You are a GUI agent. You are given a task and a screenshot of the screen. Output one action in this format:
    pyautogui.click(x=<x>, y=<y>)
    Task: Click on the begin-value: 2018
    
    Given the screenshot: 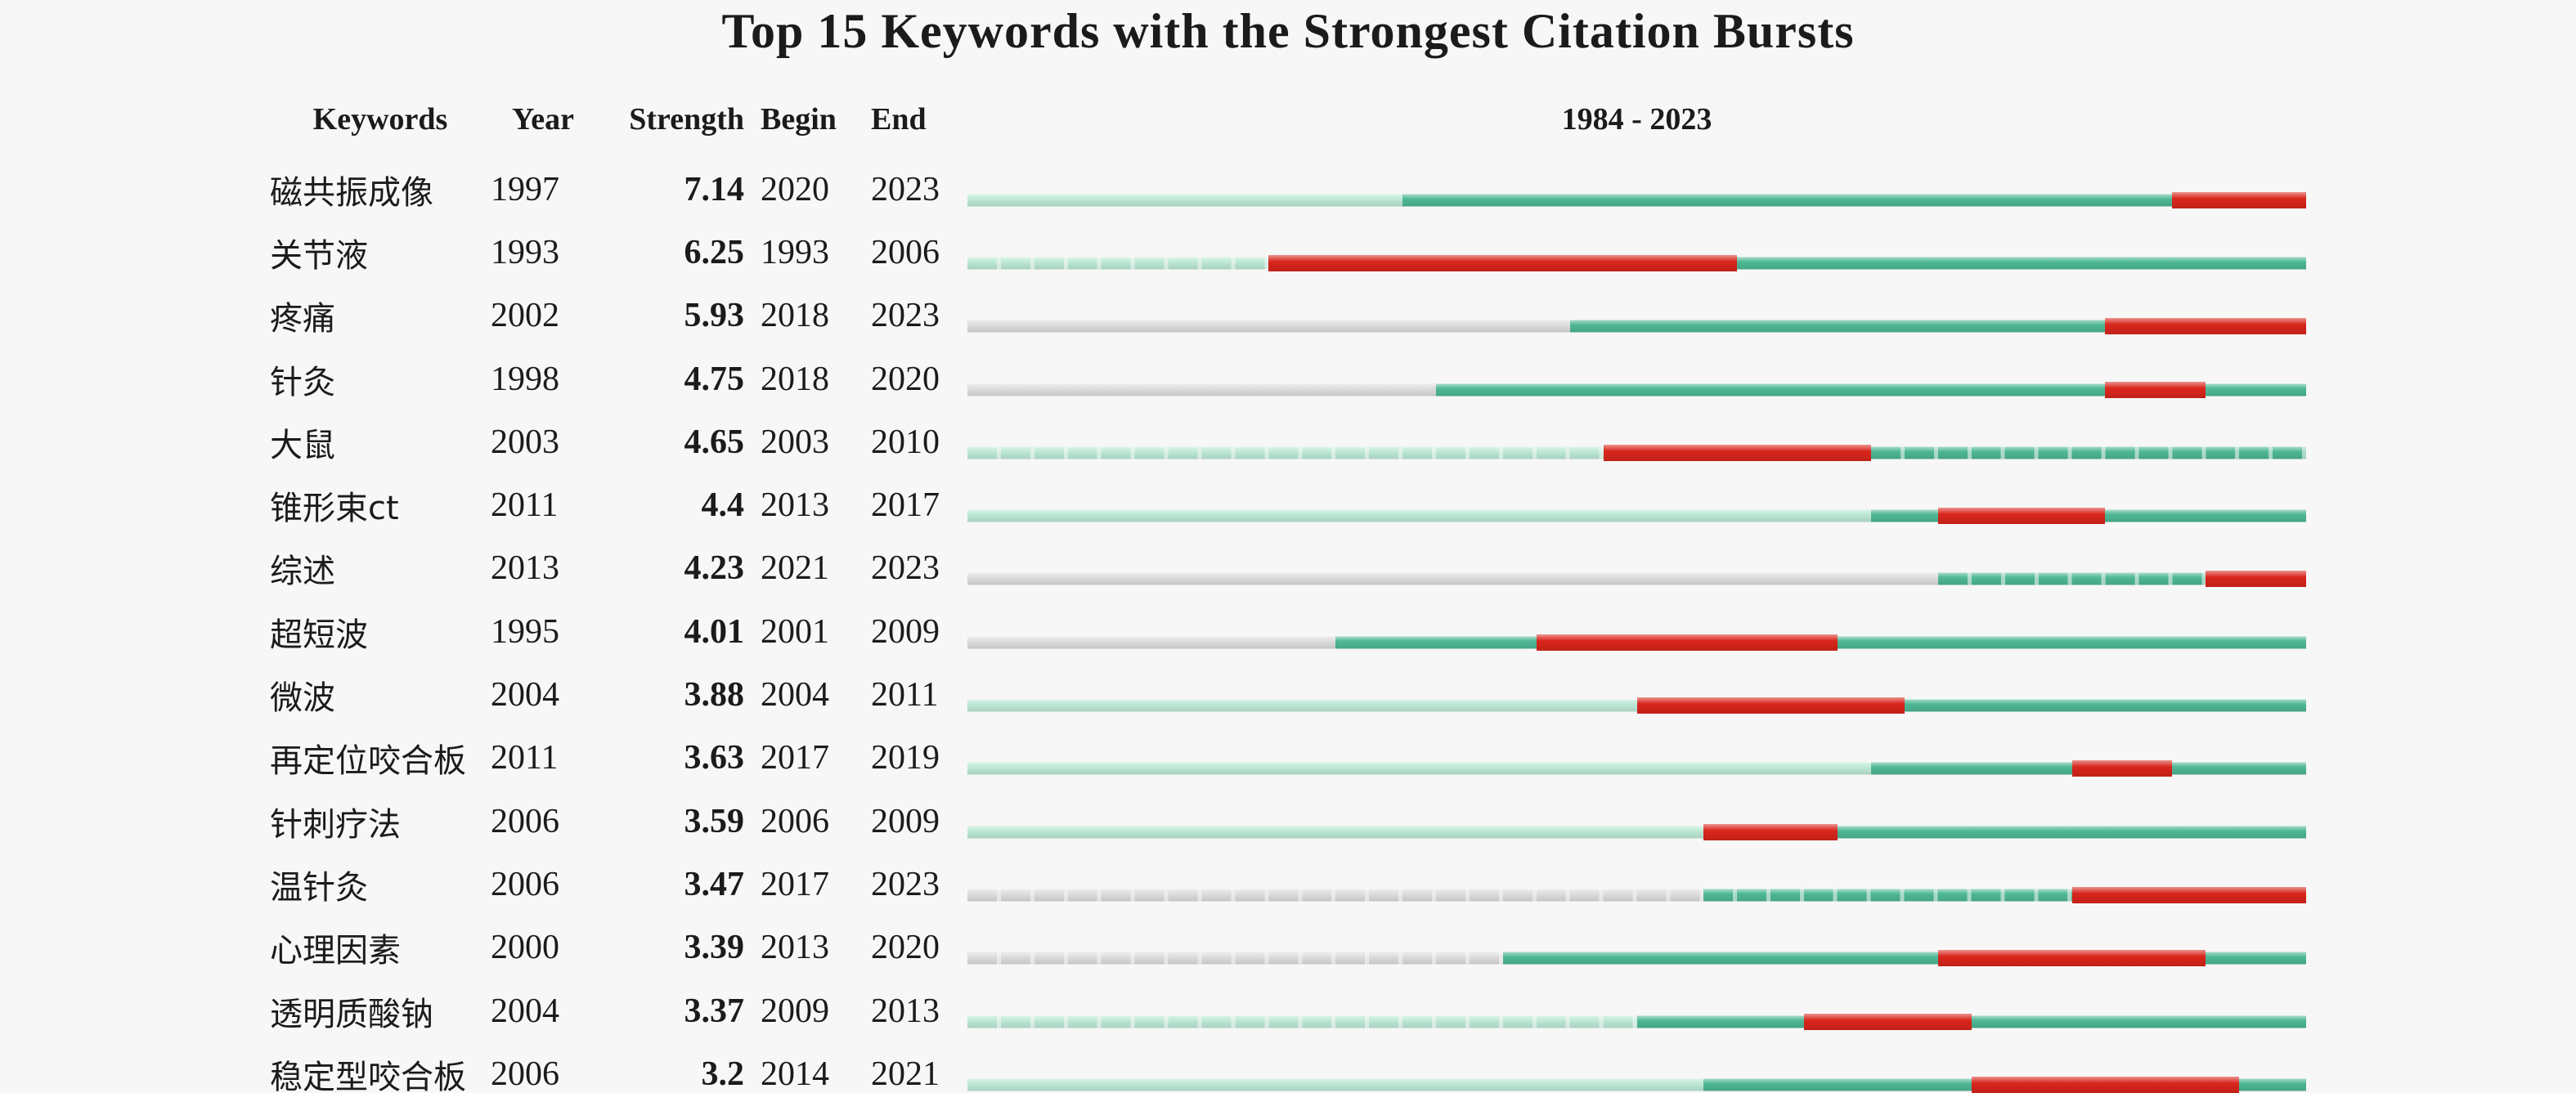 What is the action you would take?
    pyautogui.click(x=795, y=316)
    